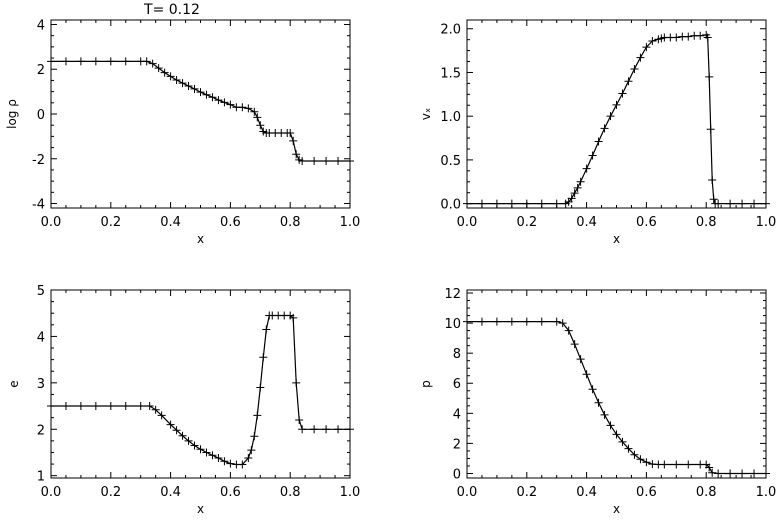  What do you see at coordinates (426, 384) in the screenshot?
I see `y-axis-label: p` at bounding box center [426, 384].